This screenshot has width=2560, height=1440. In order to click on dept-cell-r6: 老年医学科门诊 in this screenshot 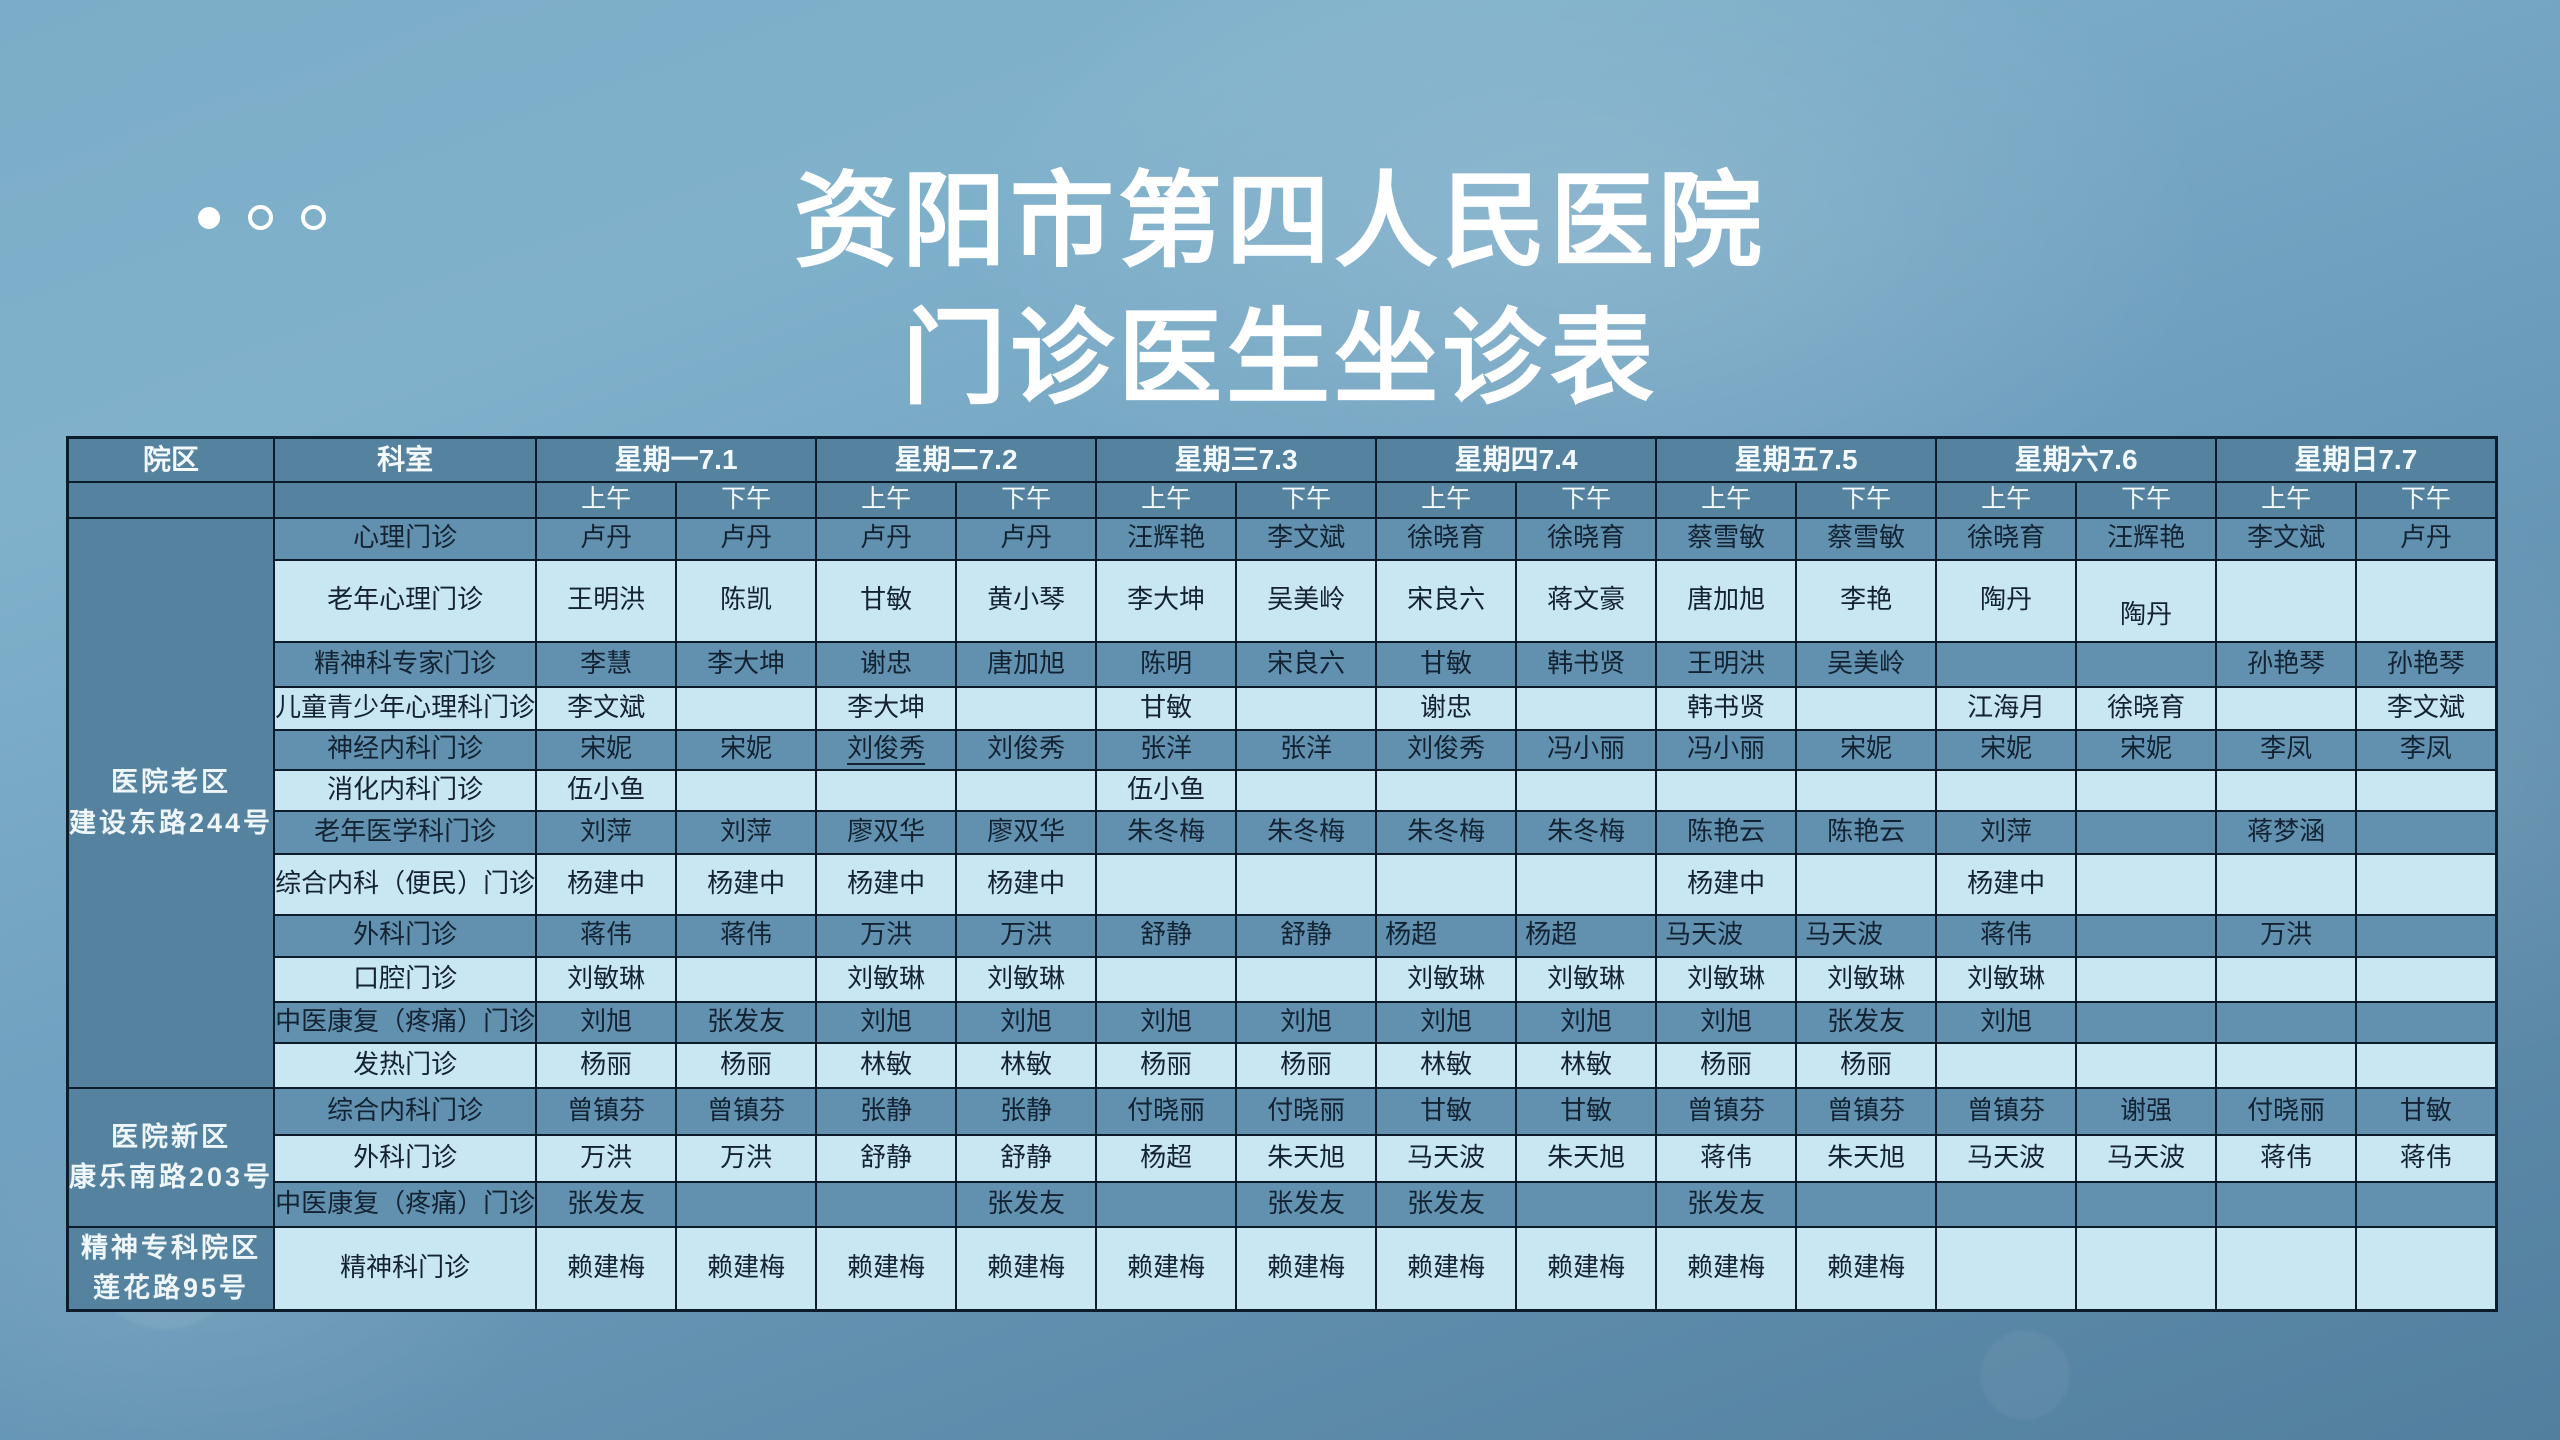, I will do `click(405, 832)`.